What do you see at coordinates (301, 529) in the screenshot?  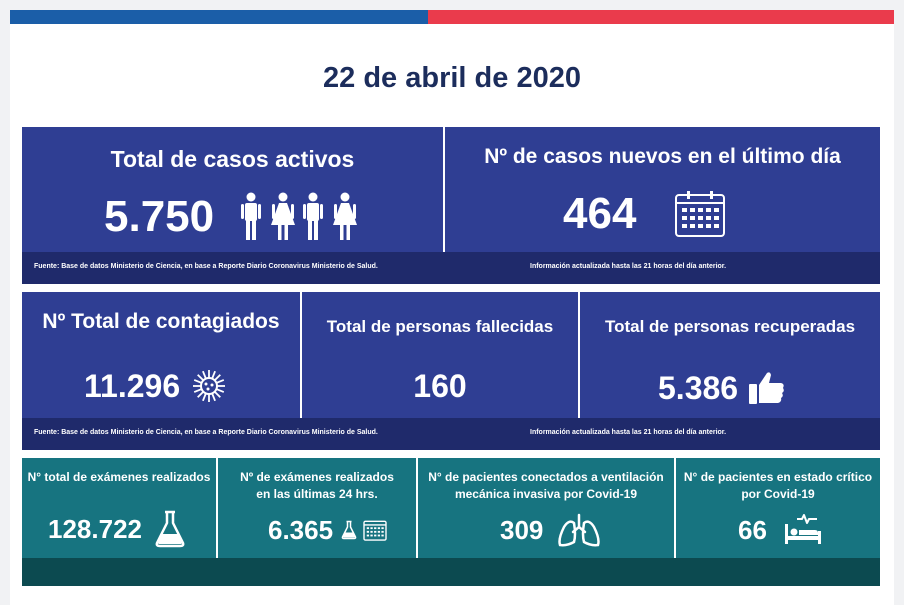 I see `exams-24h-value: 6.365` at bounding box center [301, 529].